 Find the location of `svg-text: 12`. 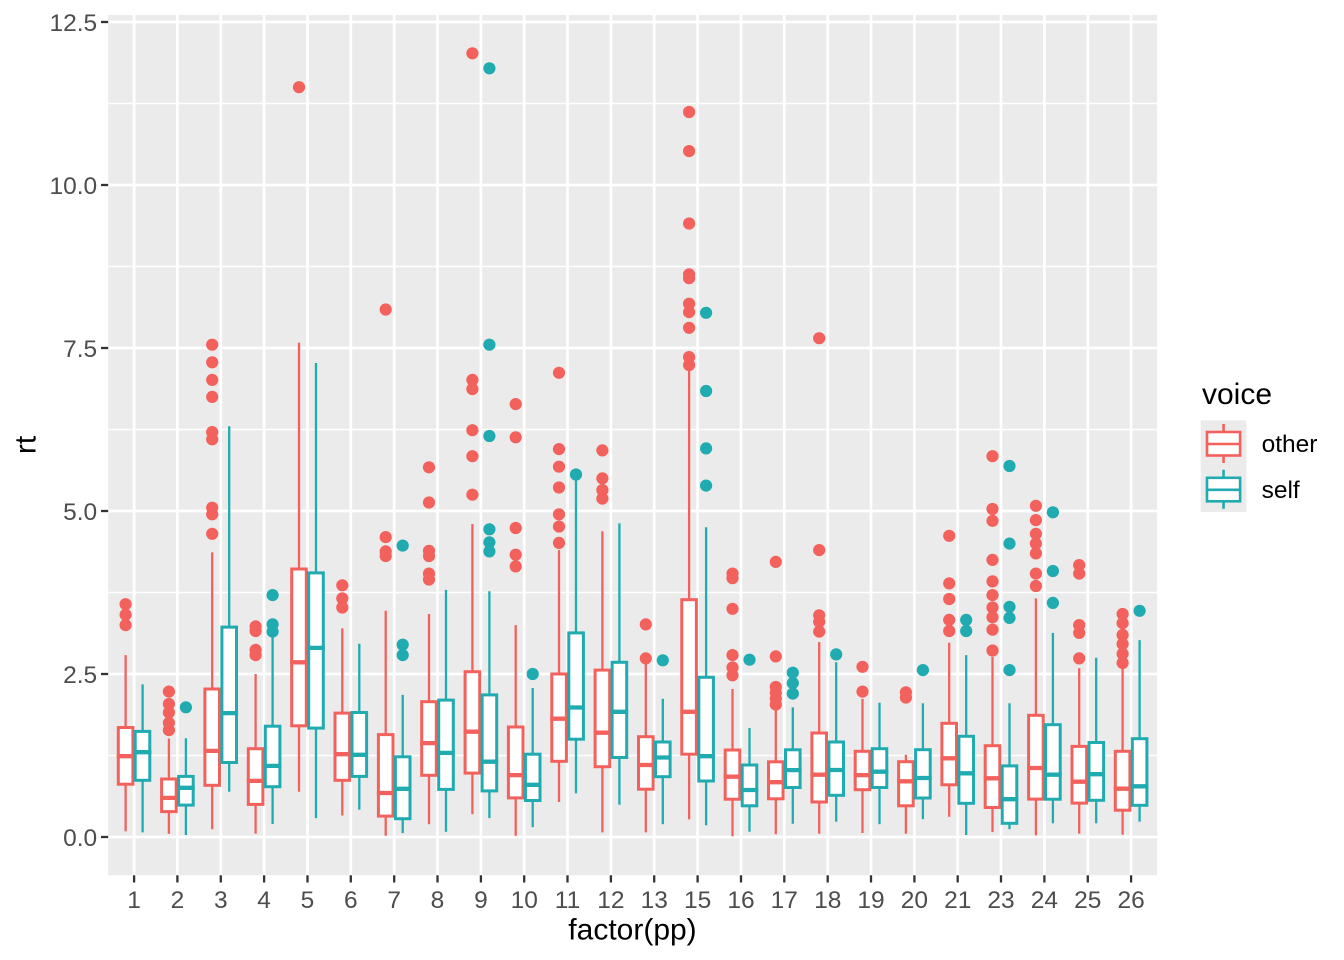

svg-text: 12 is located at coordinates (610, 900).